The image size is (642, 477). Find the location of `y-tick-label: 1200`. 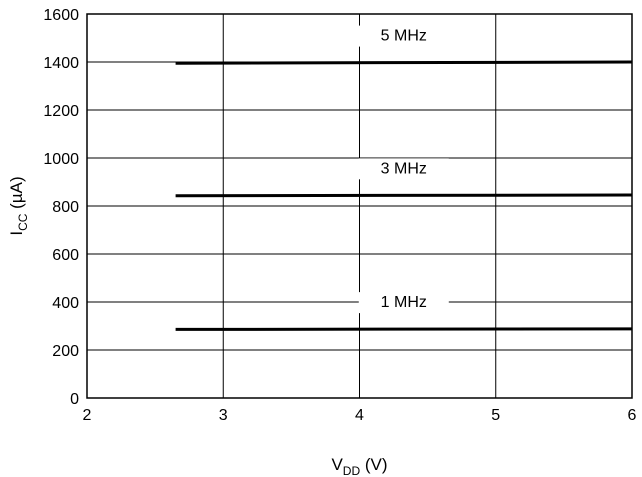

y-tick-label: 1200 is located at coordinates (61, 111).